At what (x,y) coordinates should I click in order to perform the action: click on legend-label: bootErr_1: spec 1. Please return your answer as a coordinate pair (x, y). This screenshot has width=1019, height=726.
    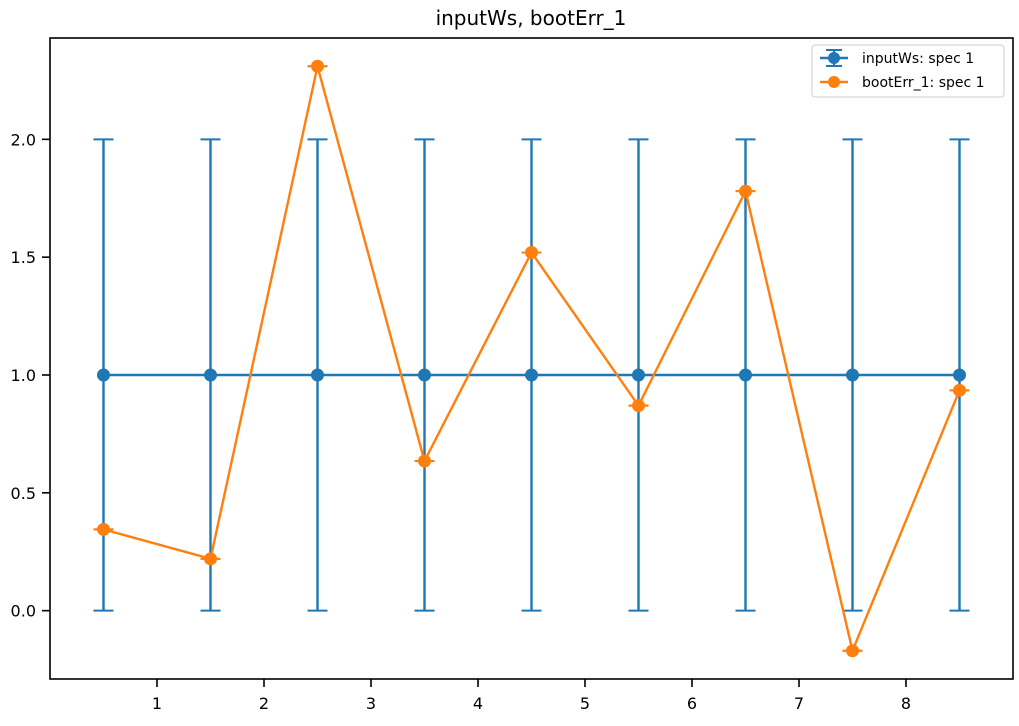
    Looking at the image, I should click on (923, 83).